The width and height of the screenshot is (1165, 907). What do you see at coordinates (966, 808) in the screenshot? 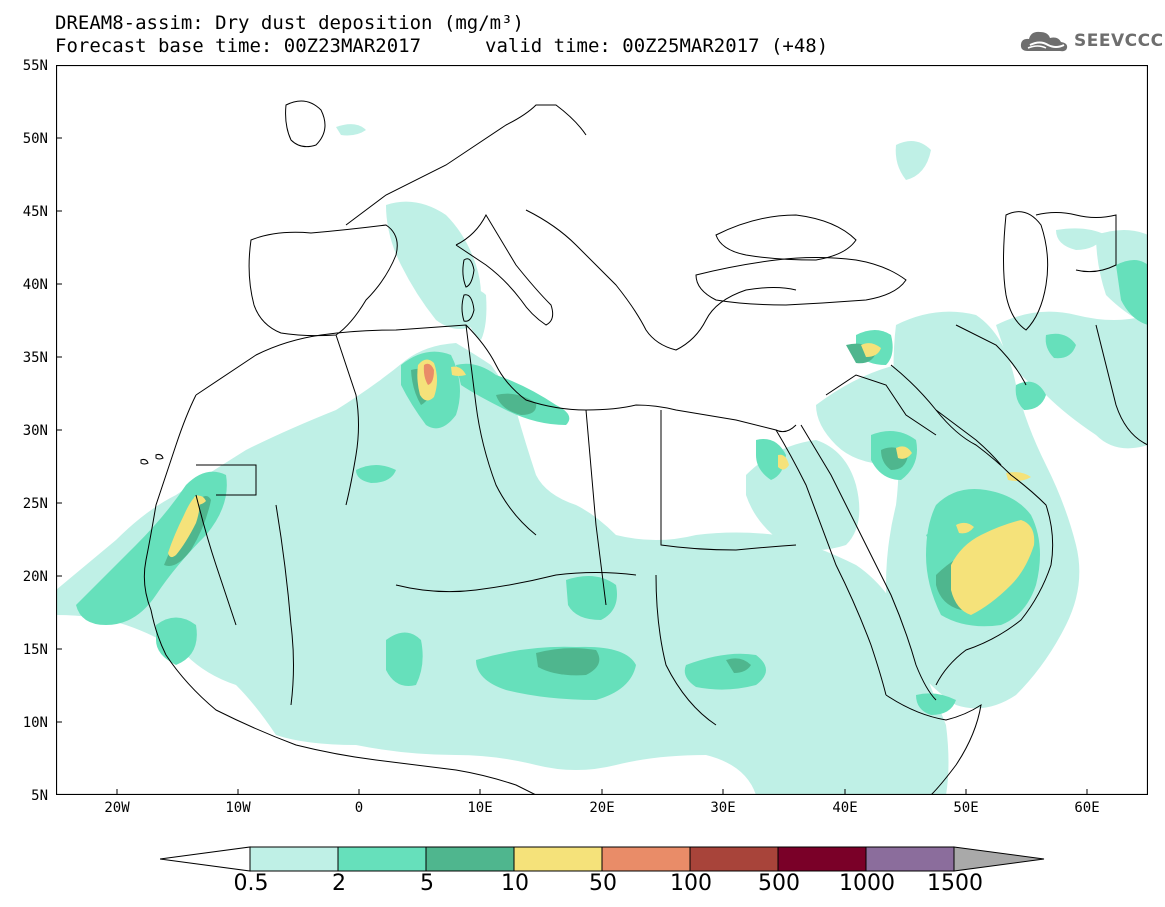
I see `lon-label-50e: 50E` at bounding box center [966, 808].